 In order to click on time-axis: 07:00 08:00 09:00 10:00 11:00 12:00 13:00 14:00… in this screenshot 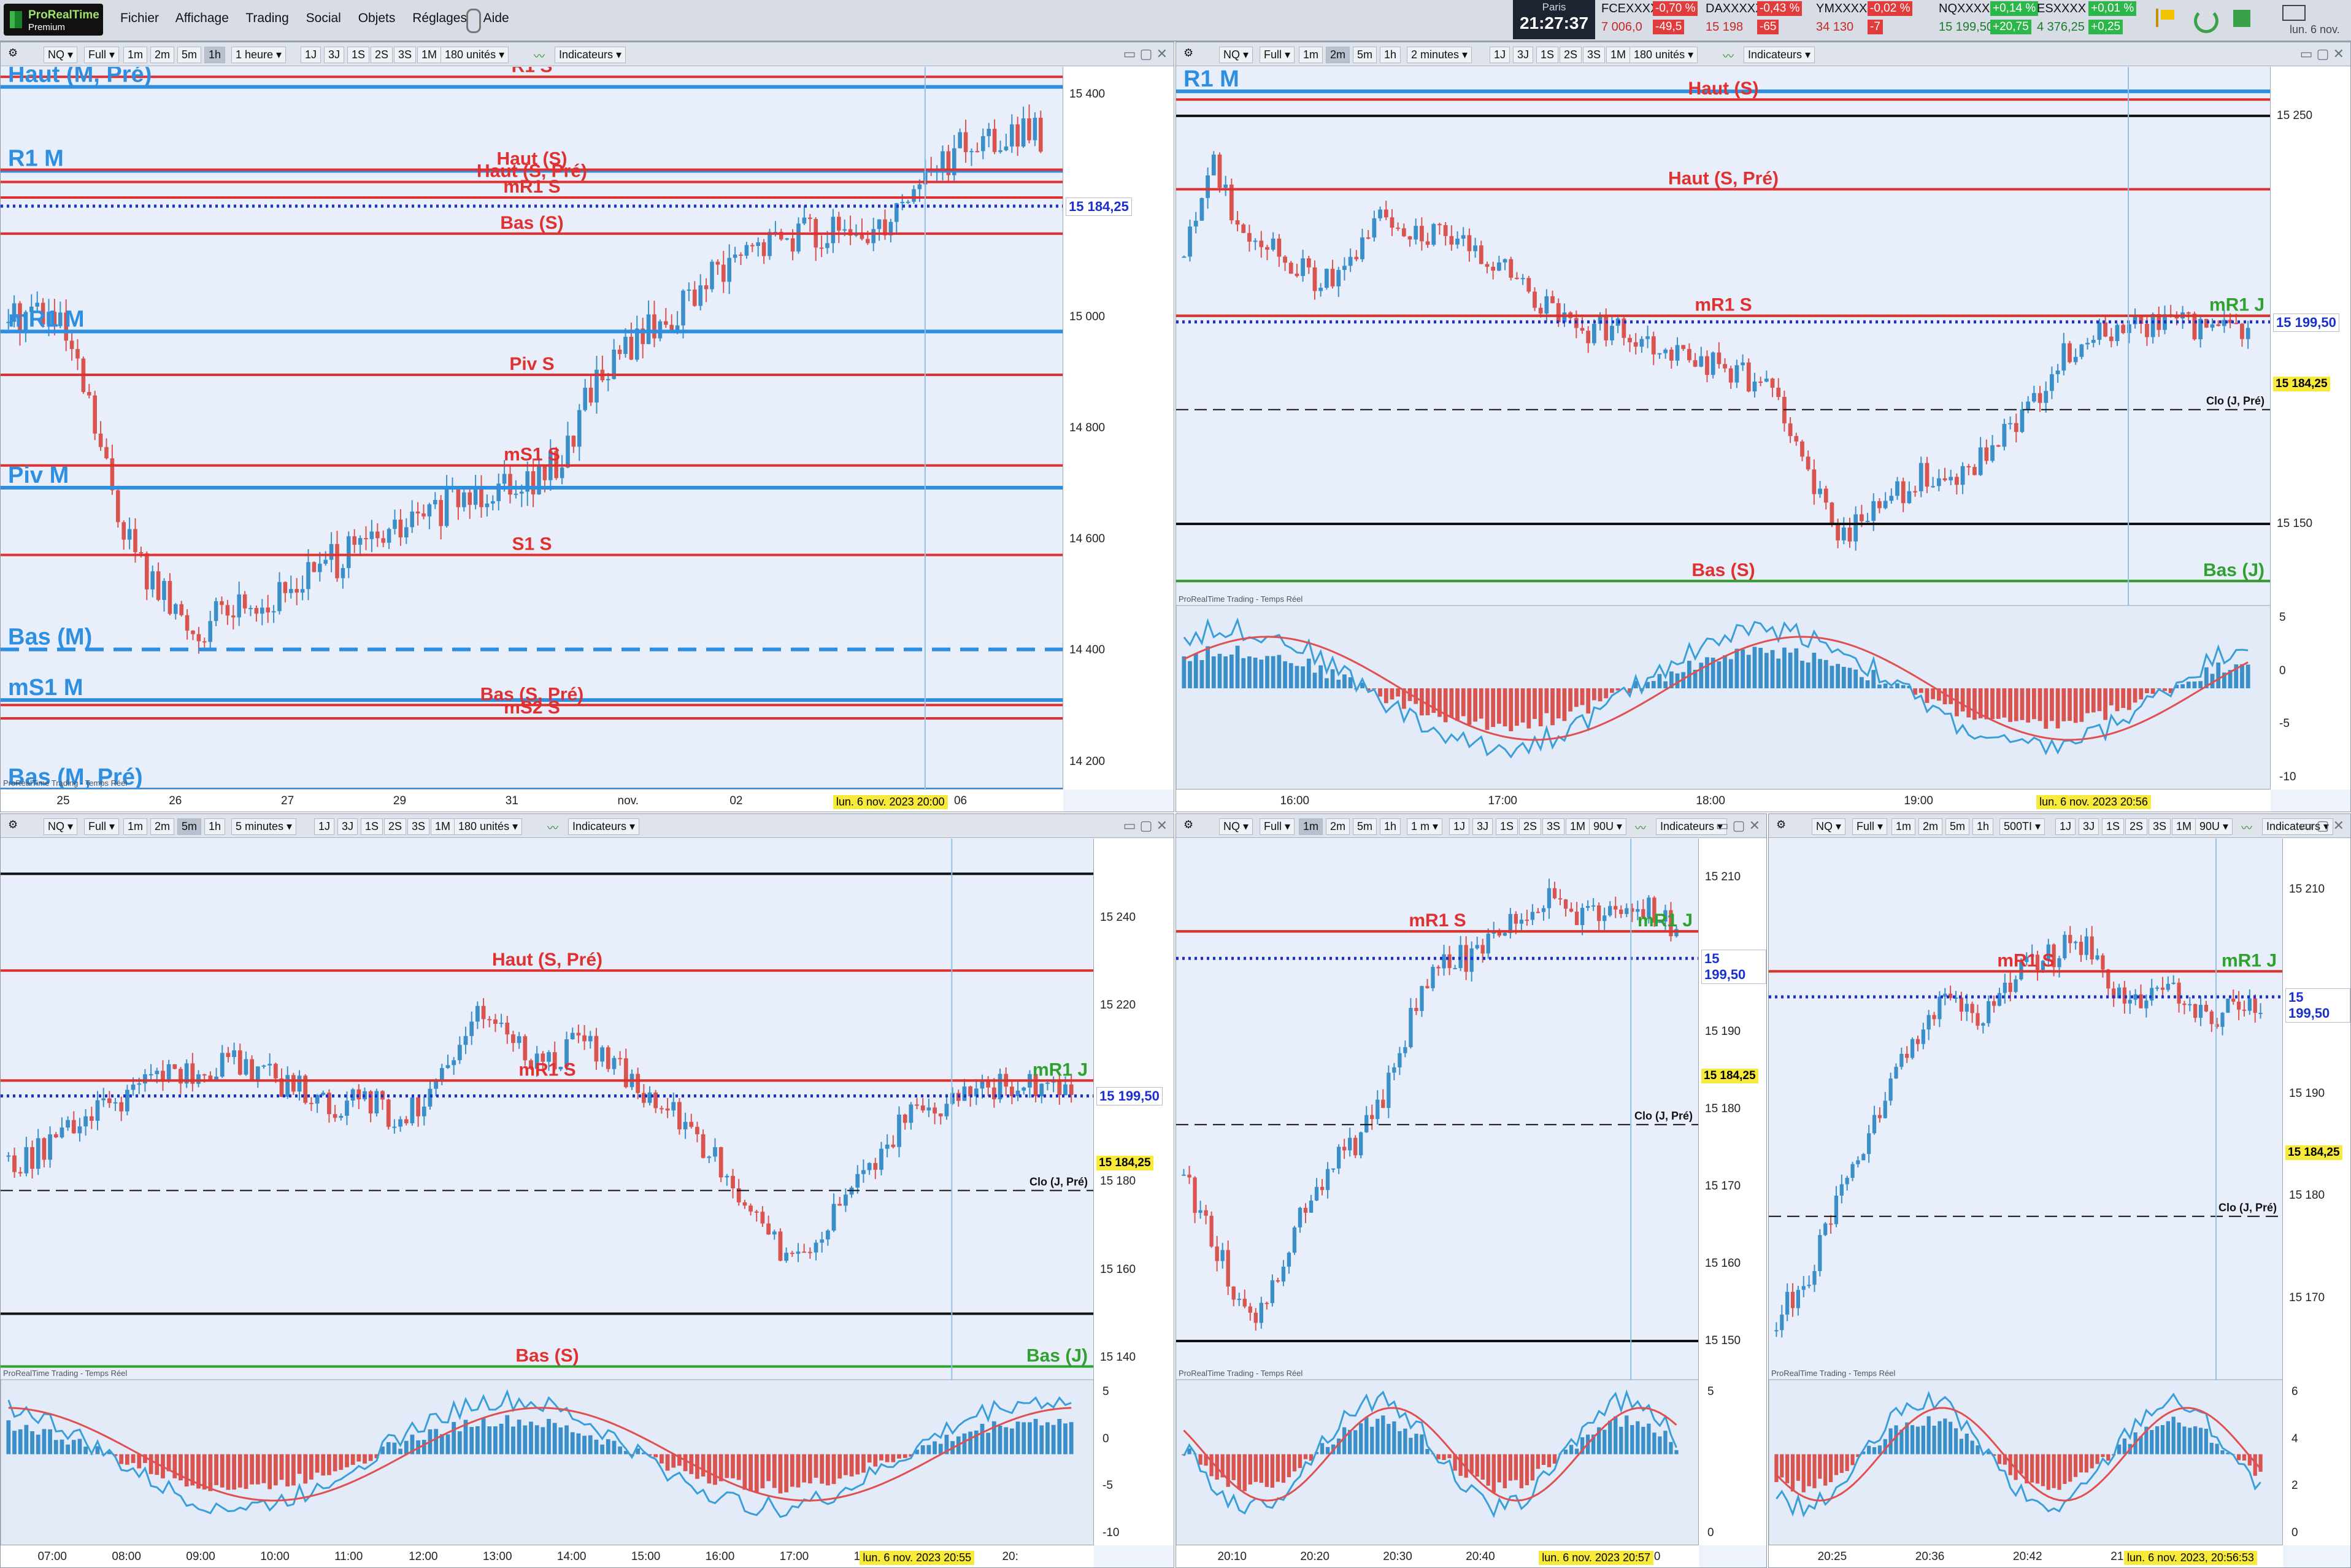, I will do `click(547, 1556)`.